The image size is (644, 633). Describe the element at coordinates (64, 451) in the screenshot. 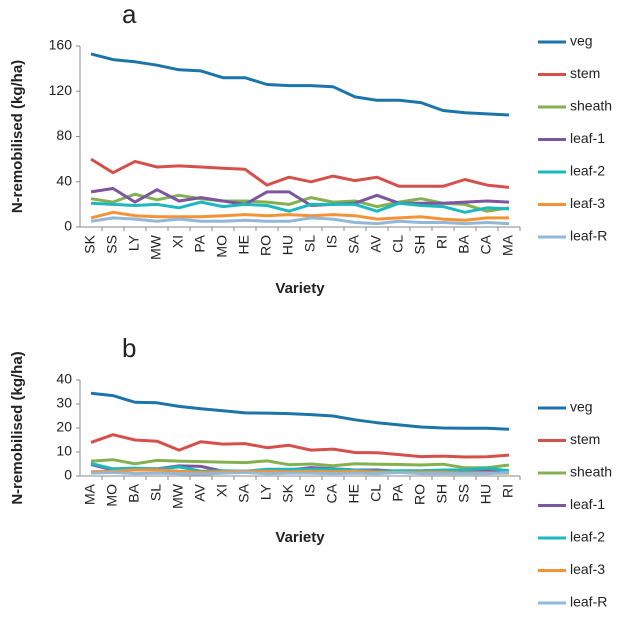

I see `y-tick-label: 10` at that location.